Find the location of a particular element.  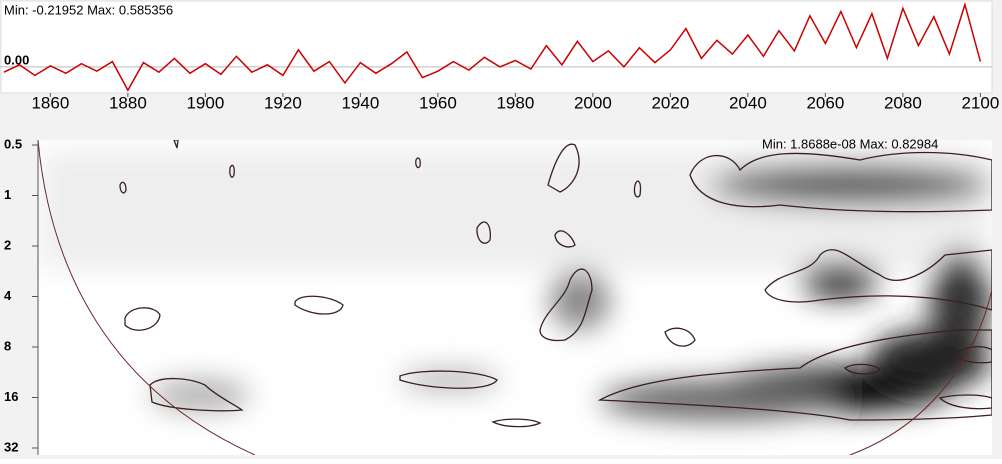

x-tick-label: 2080 is located at coordinates (903, 102).